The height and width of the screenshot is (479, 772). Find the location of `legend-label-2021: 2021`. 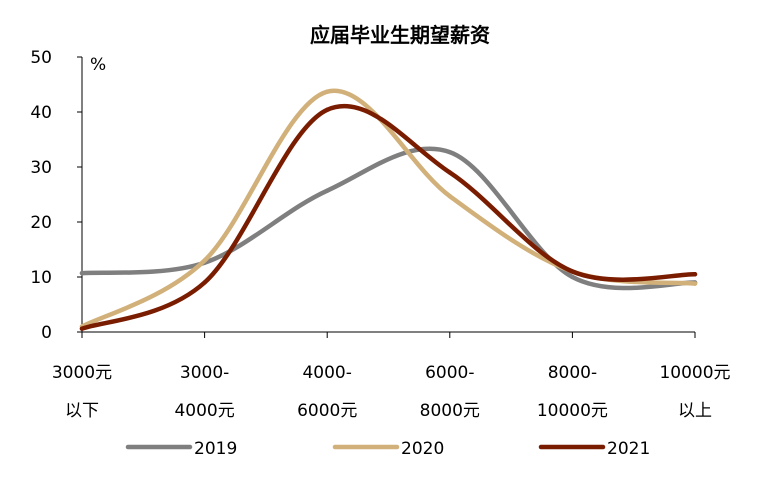

legend-label-2021: 2021 is located at coordinates (628, 449).